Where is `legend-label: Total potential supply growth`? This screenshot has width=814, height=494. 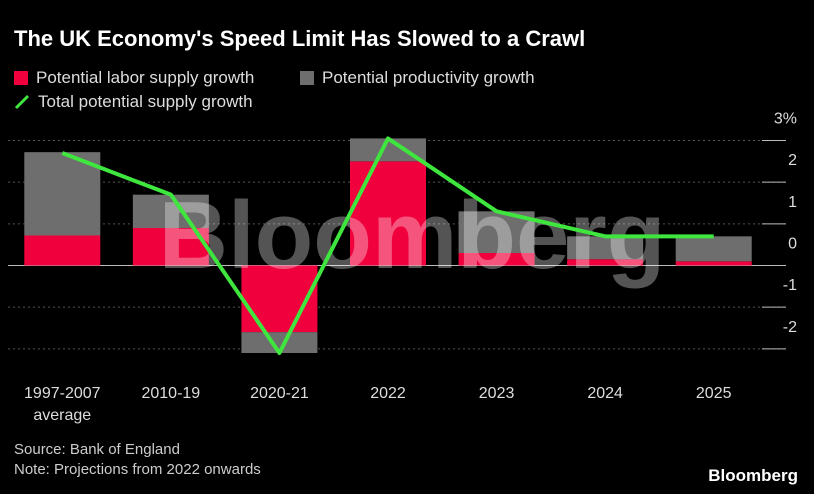 legend-label: Total potential supply growth is located at coordinates (145, 101).